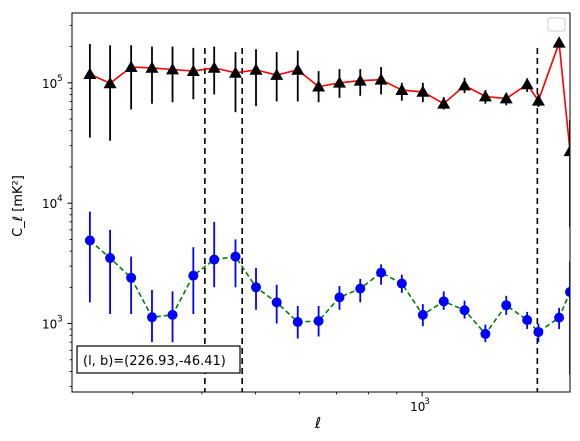  I want to click on legend, so click(556, 24).